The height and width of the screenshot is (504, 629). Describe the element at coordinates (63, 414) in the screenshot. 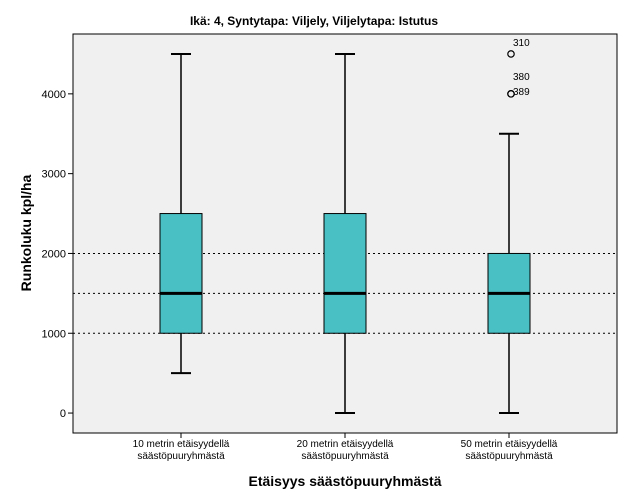

I see `y-tick-label: 0` at that location.